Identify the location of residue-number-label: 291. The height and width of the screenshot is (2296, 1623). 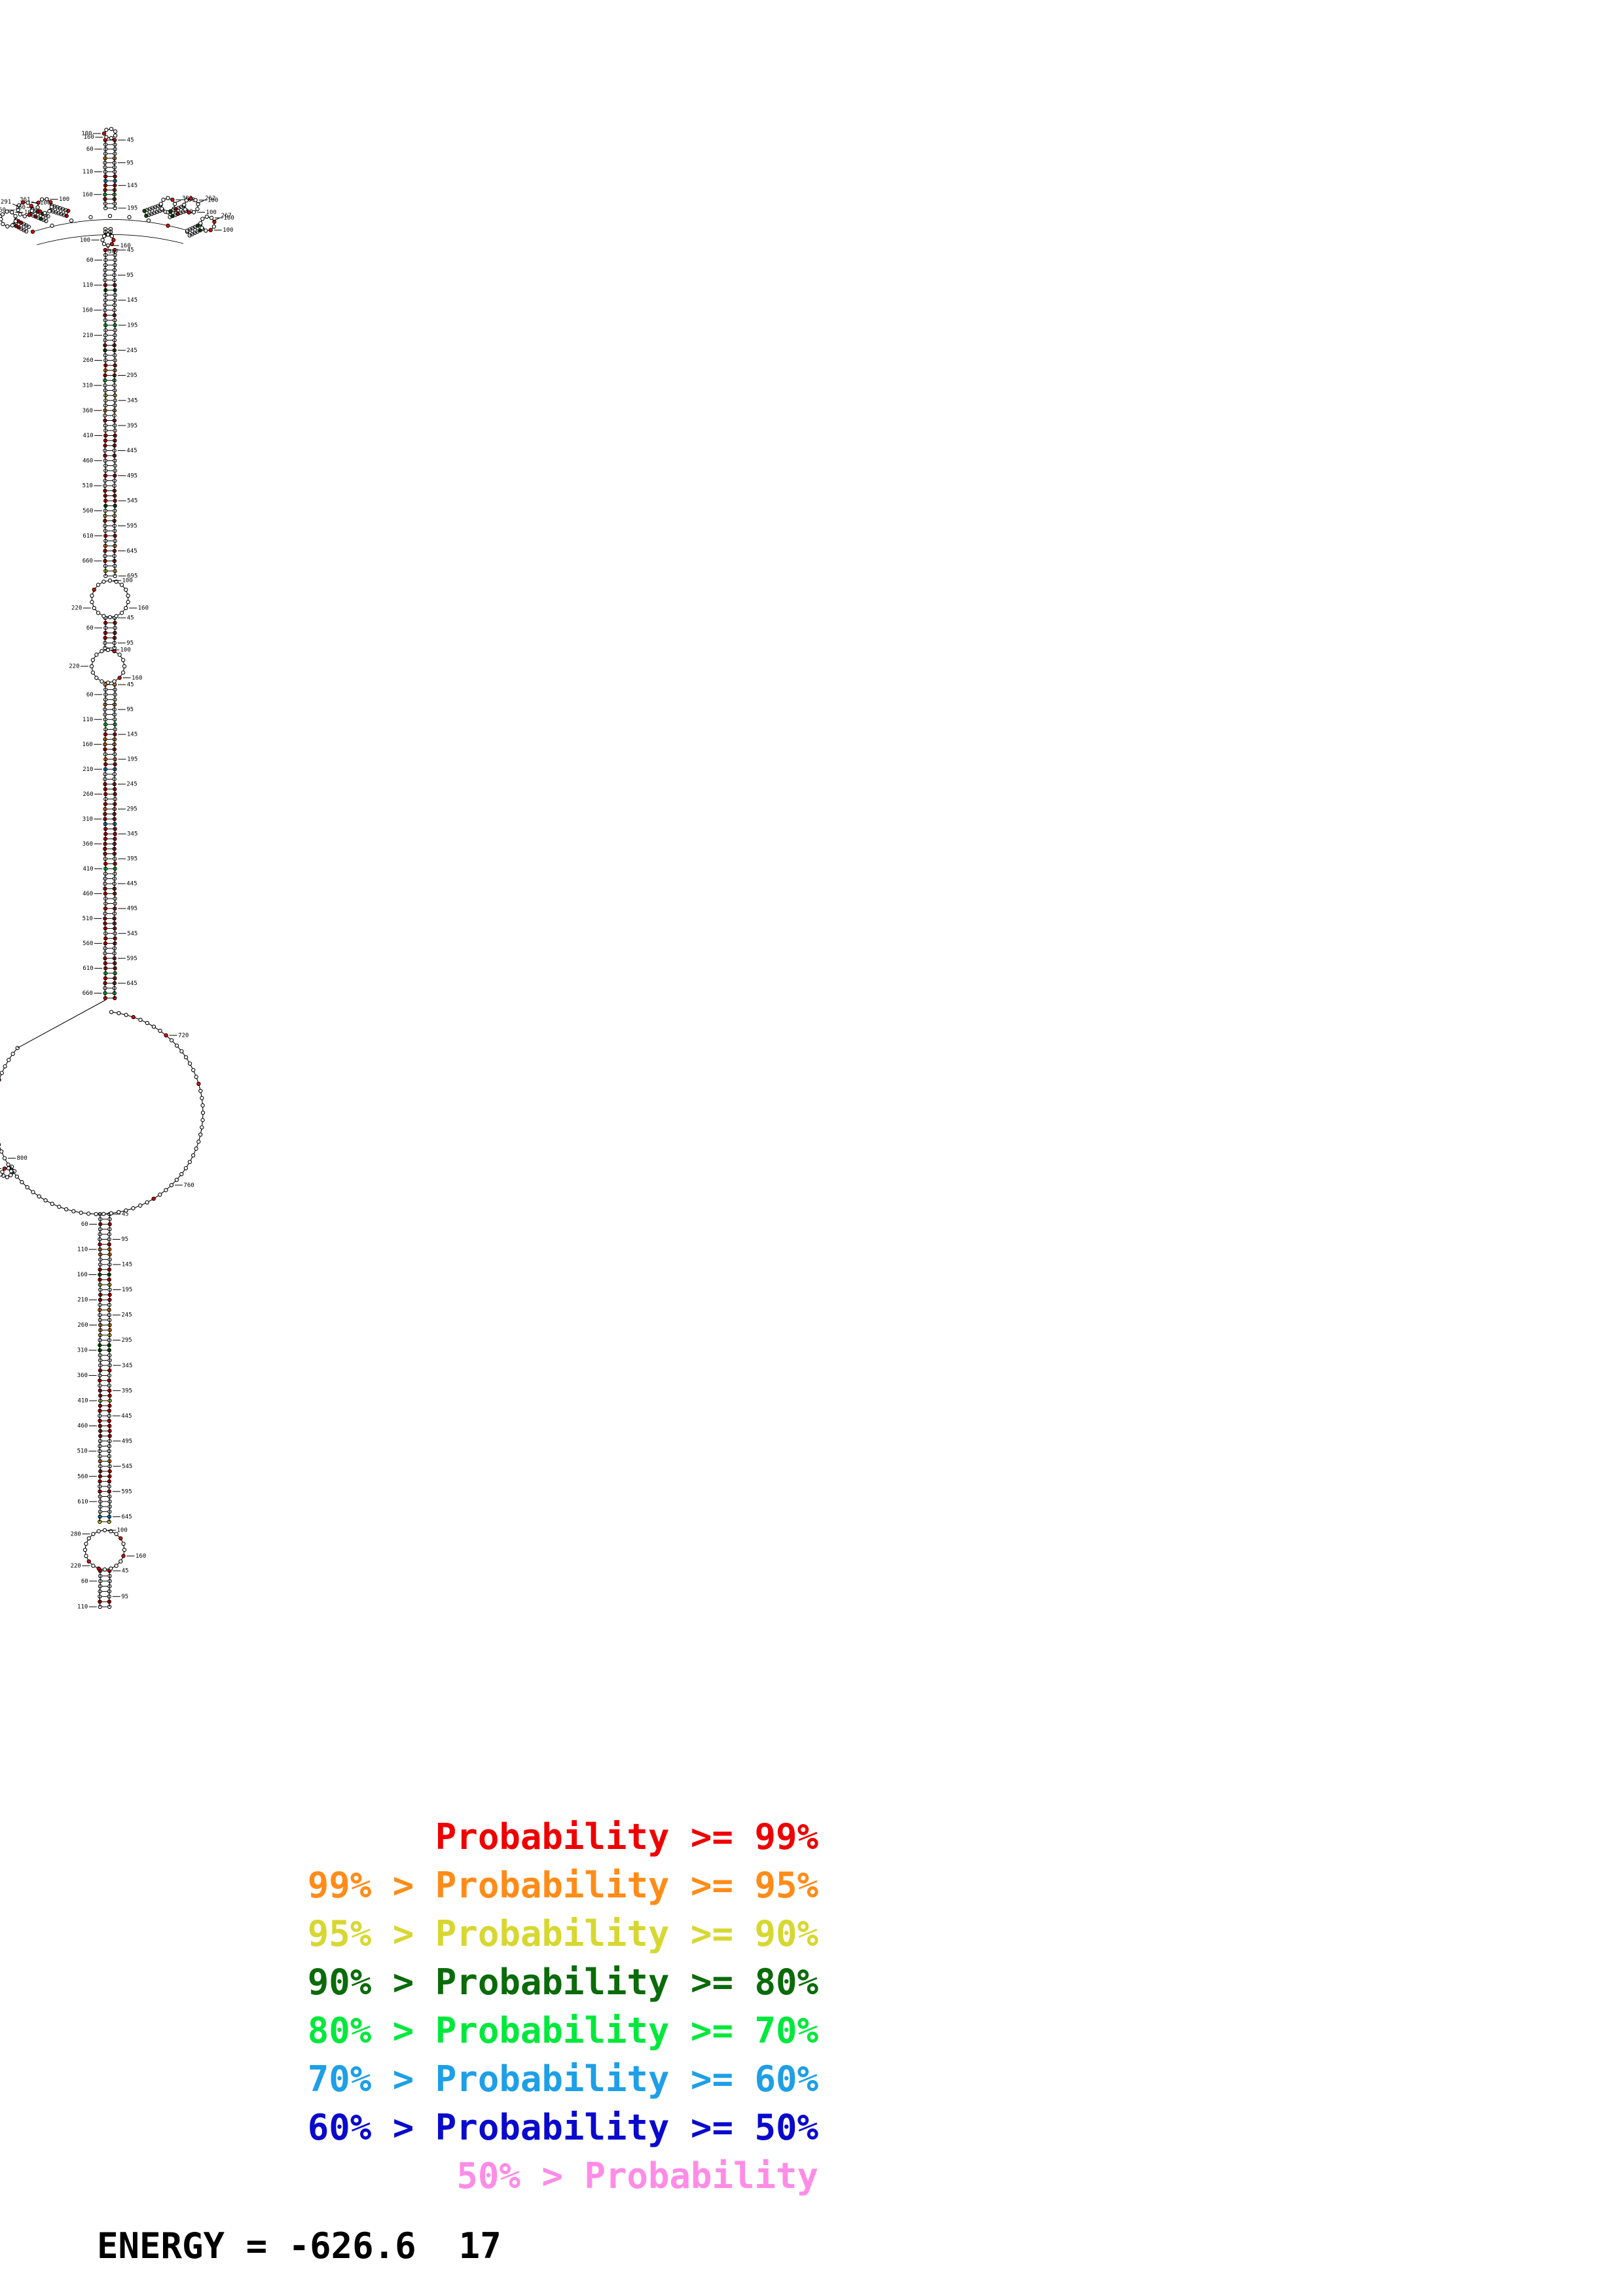
(6, 202).